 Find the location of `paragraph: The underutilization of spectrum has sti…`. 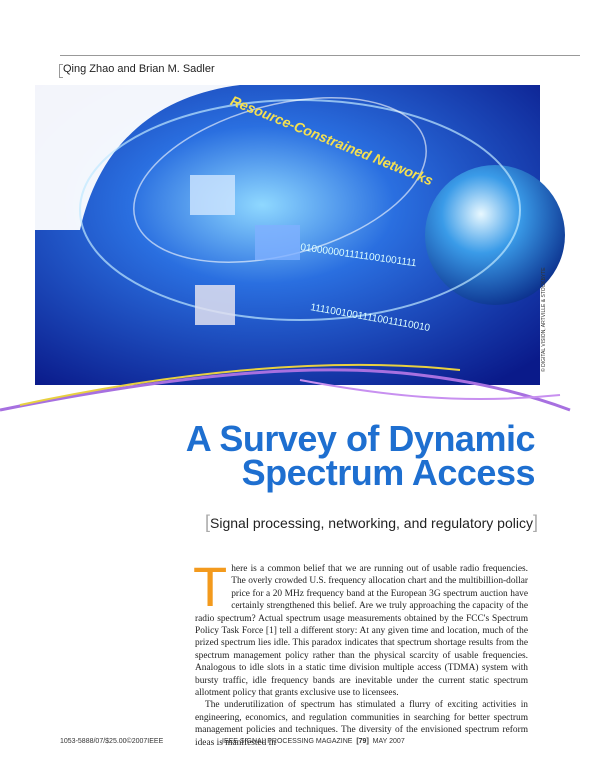

paragraph: The underutilization of spectrum has sti… is located at coordinates (361, 724).